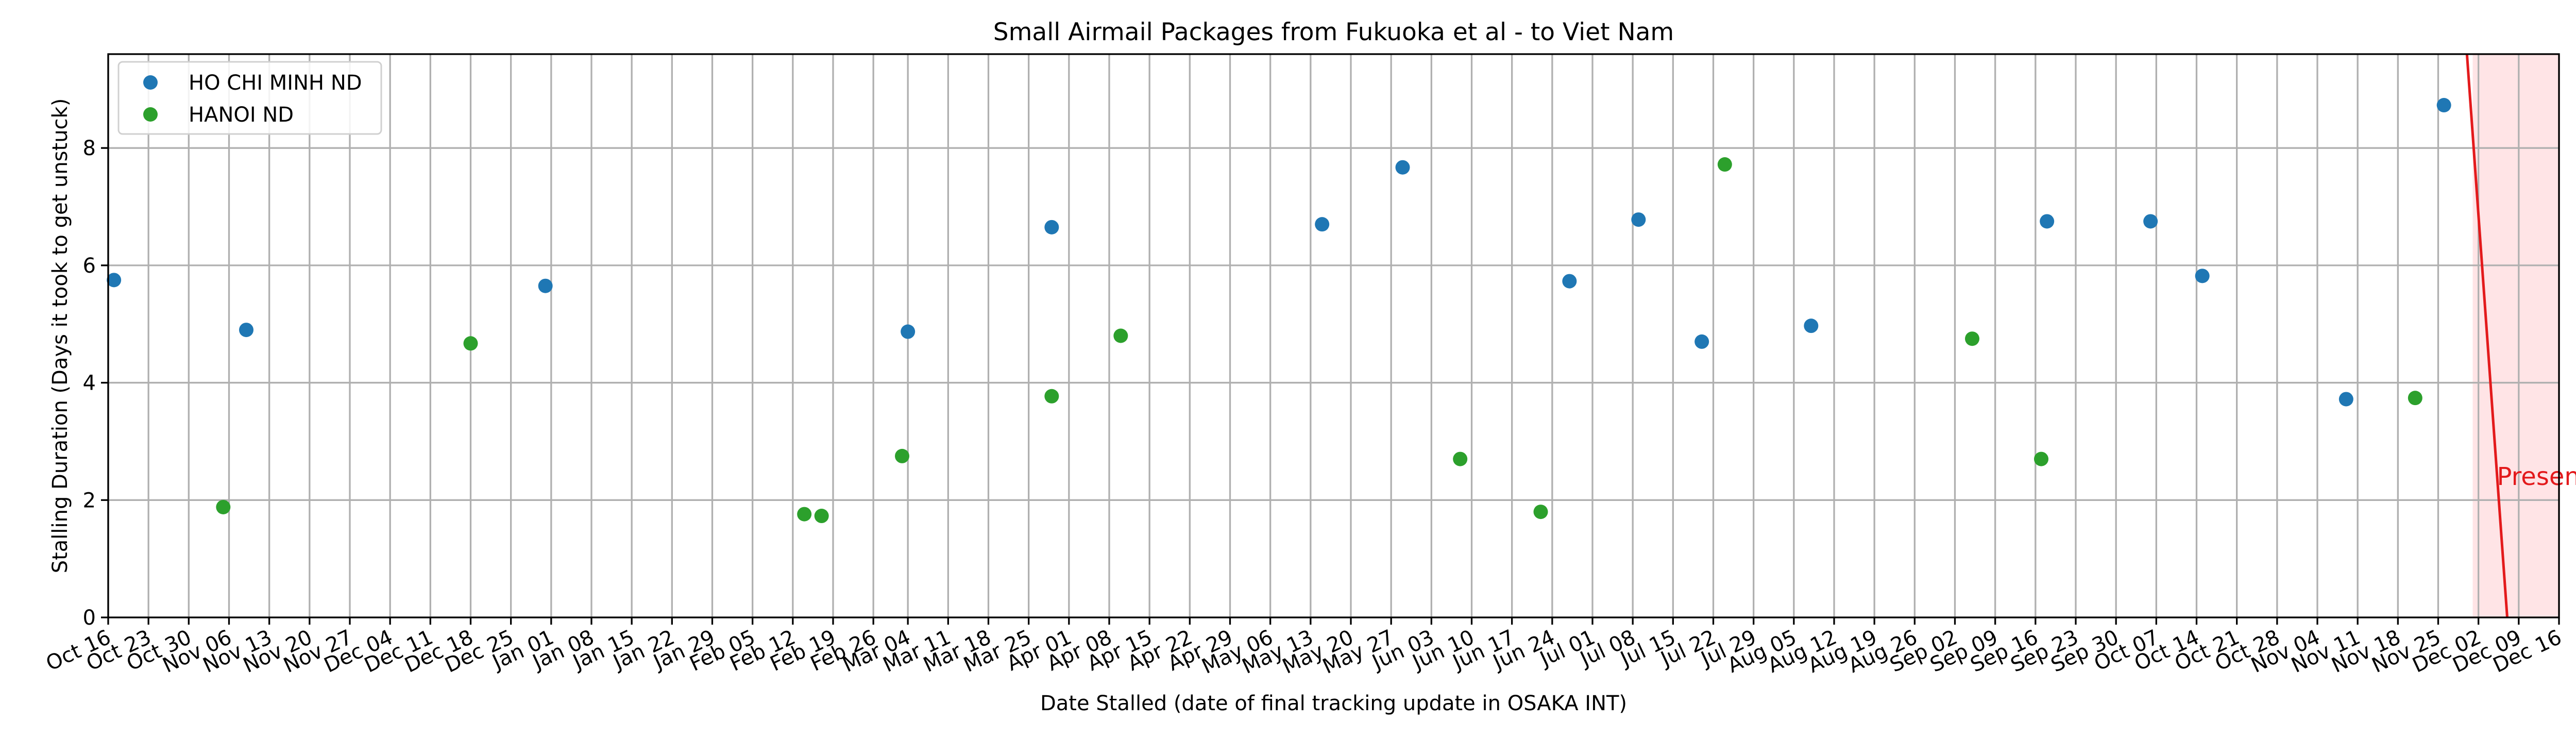 Image resolution: width=2576 pixels, height=737 pixels. Describe the element at coordinates (89, 500) in the screenshot. I see `y-tick-label: 2` at that location.